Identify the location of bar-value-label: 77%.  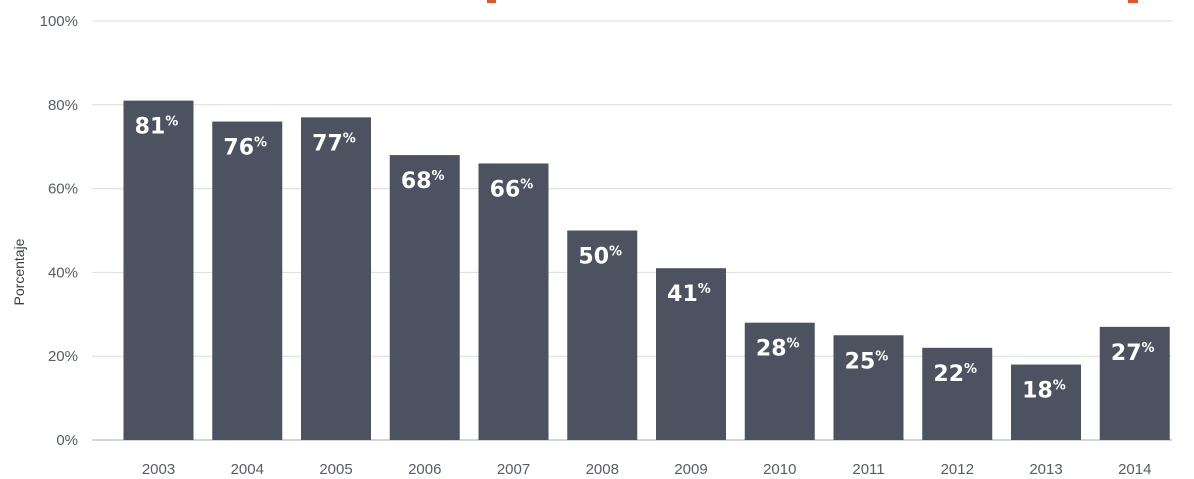
(334, 143).